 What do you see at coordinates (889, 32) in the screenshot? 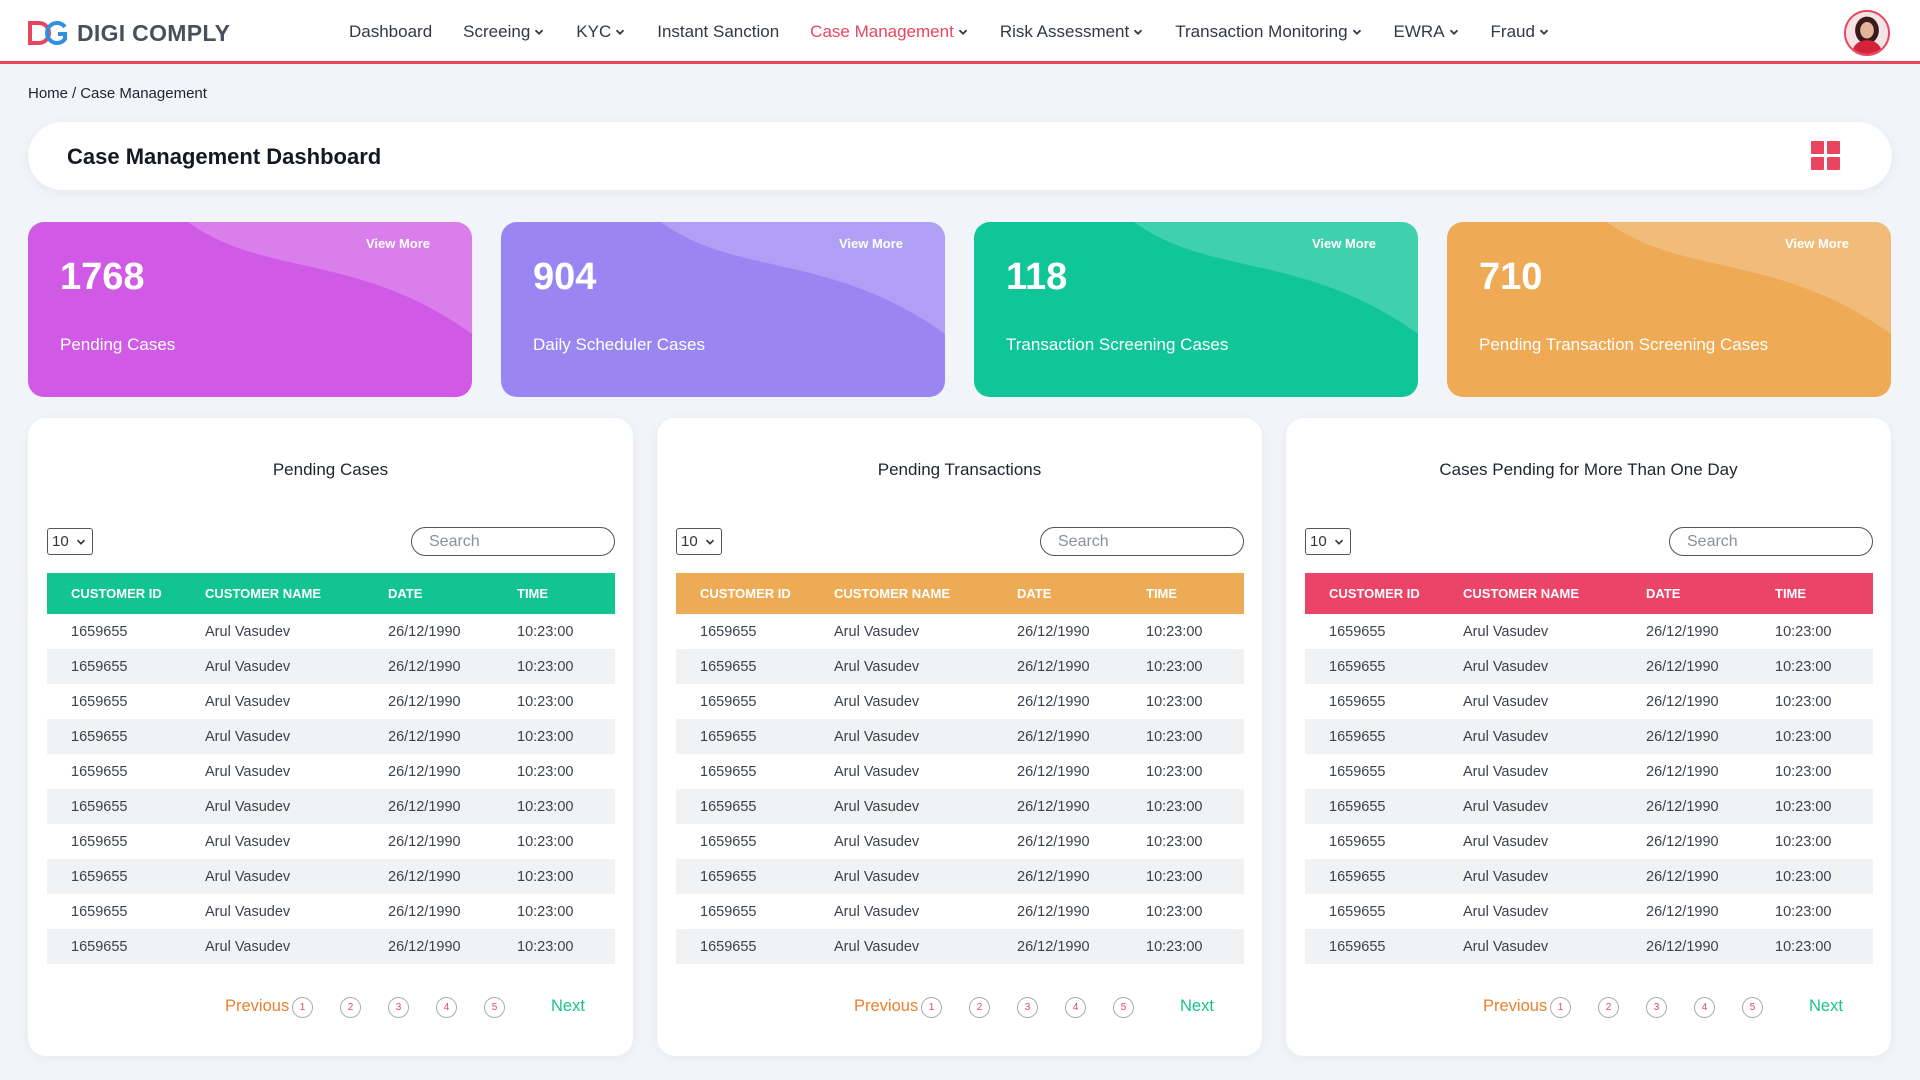
I see `nav-case-management: Case Management` at bounding box center [889, 32].